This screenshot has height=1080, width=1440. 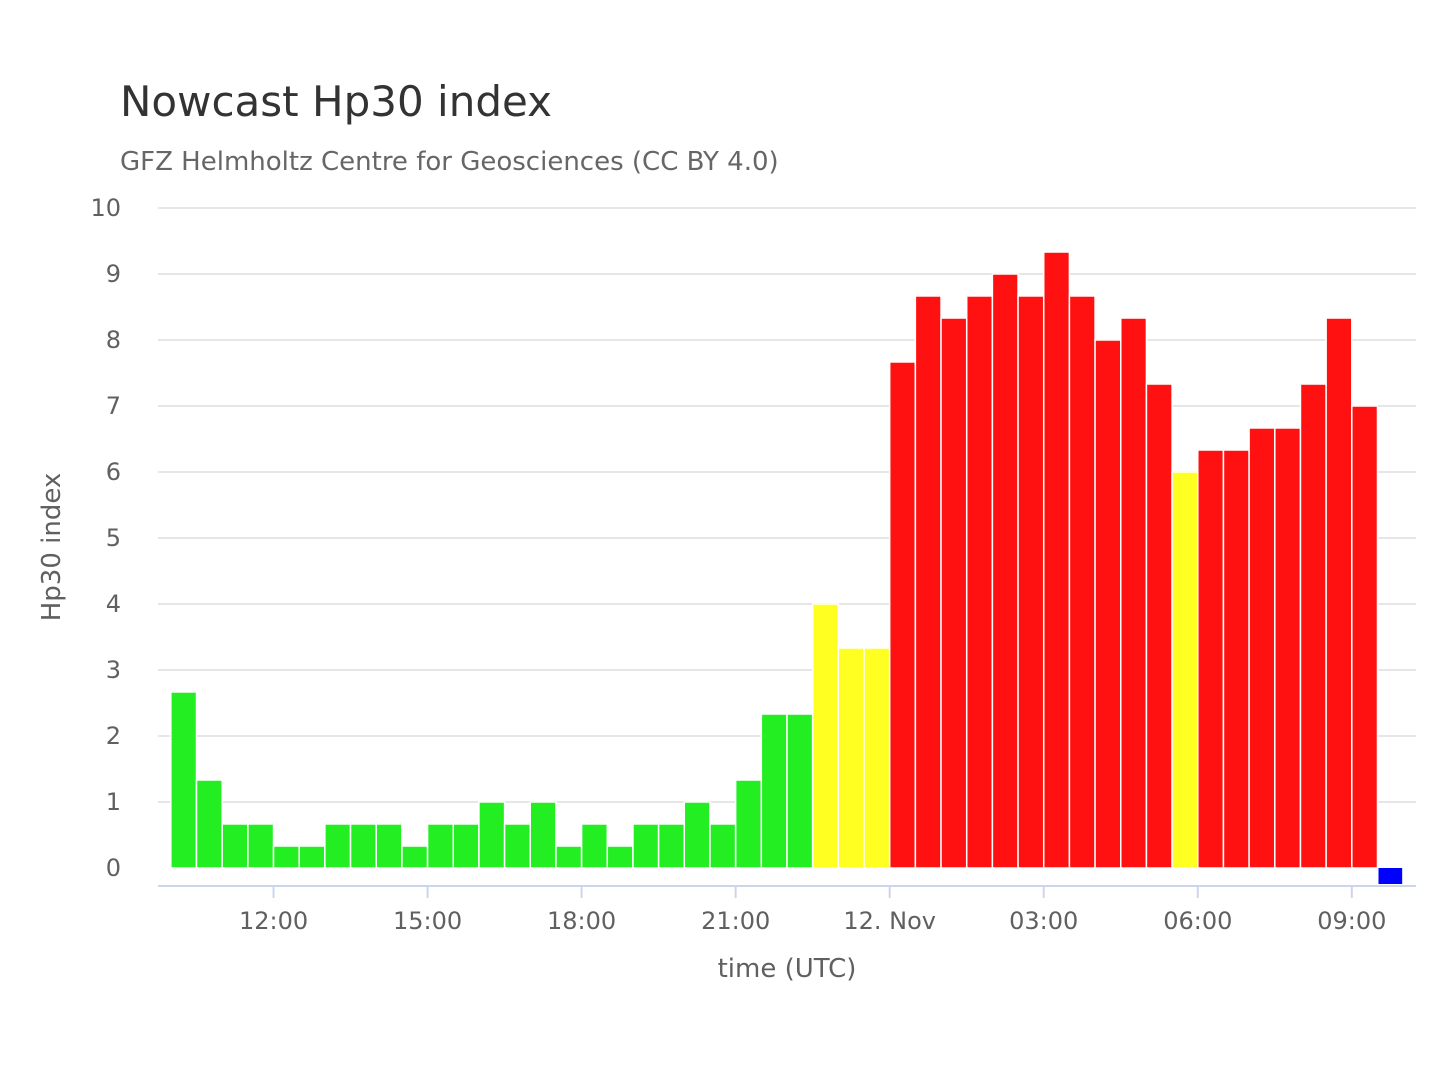 What do you see at coordinates (113, 538) in the screenshot?
I see `y-tick-label: 5` at bounding box center [113, 538].